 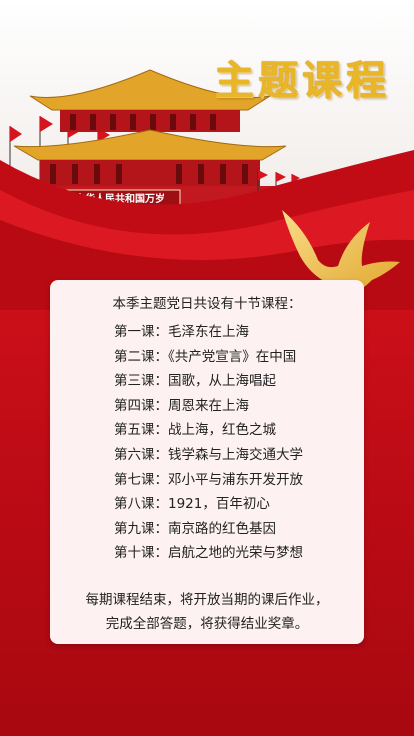 I want to click on page-title: 主题课程, so click(x=302, y=81).